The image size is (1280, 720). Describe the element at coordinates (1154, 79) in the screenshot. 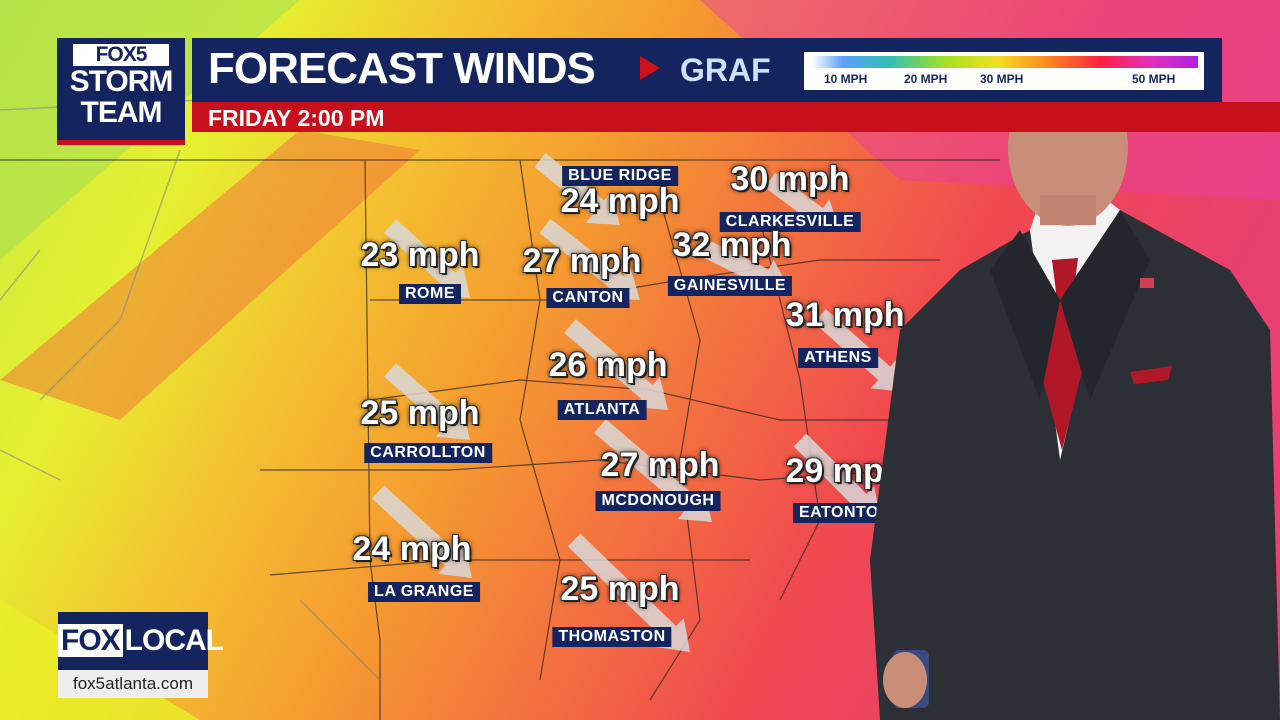

I see `legend-label: 50 MPH` at that location.